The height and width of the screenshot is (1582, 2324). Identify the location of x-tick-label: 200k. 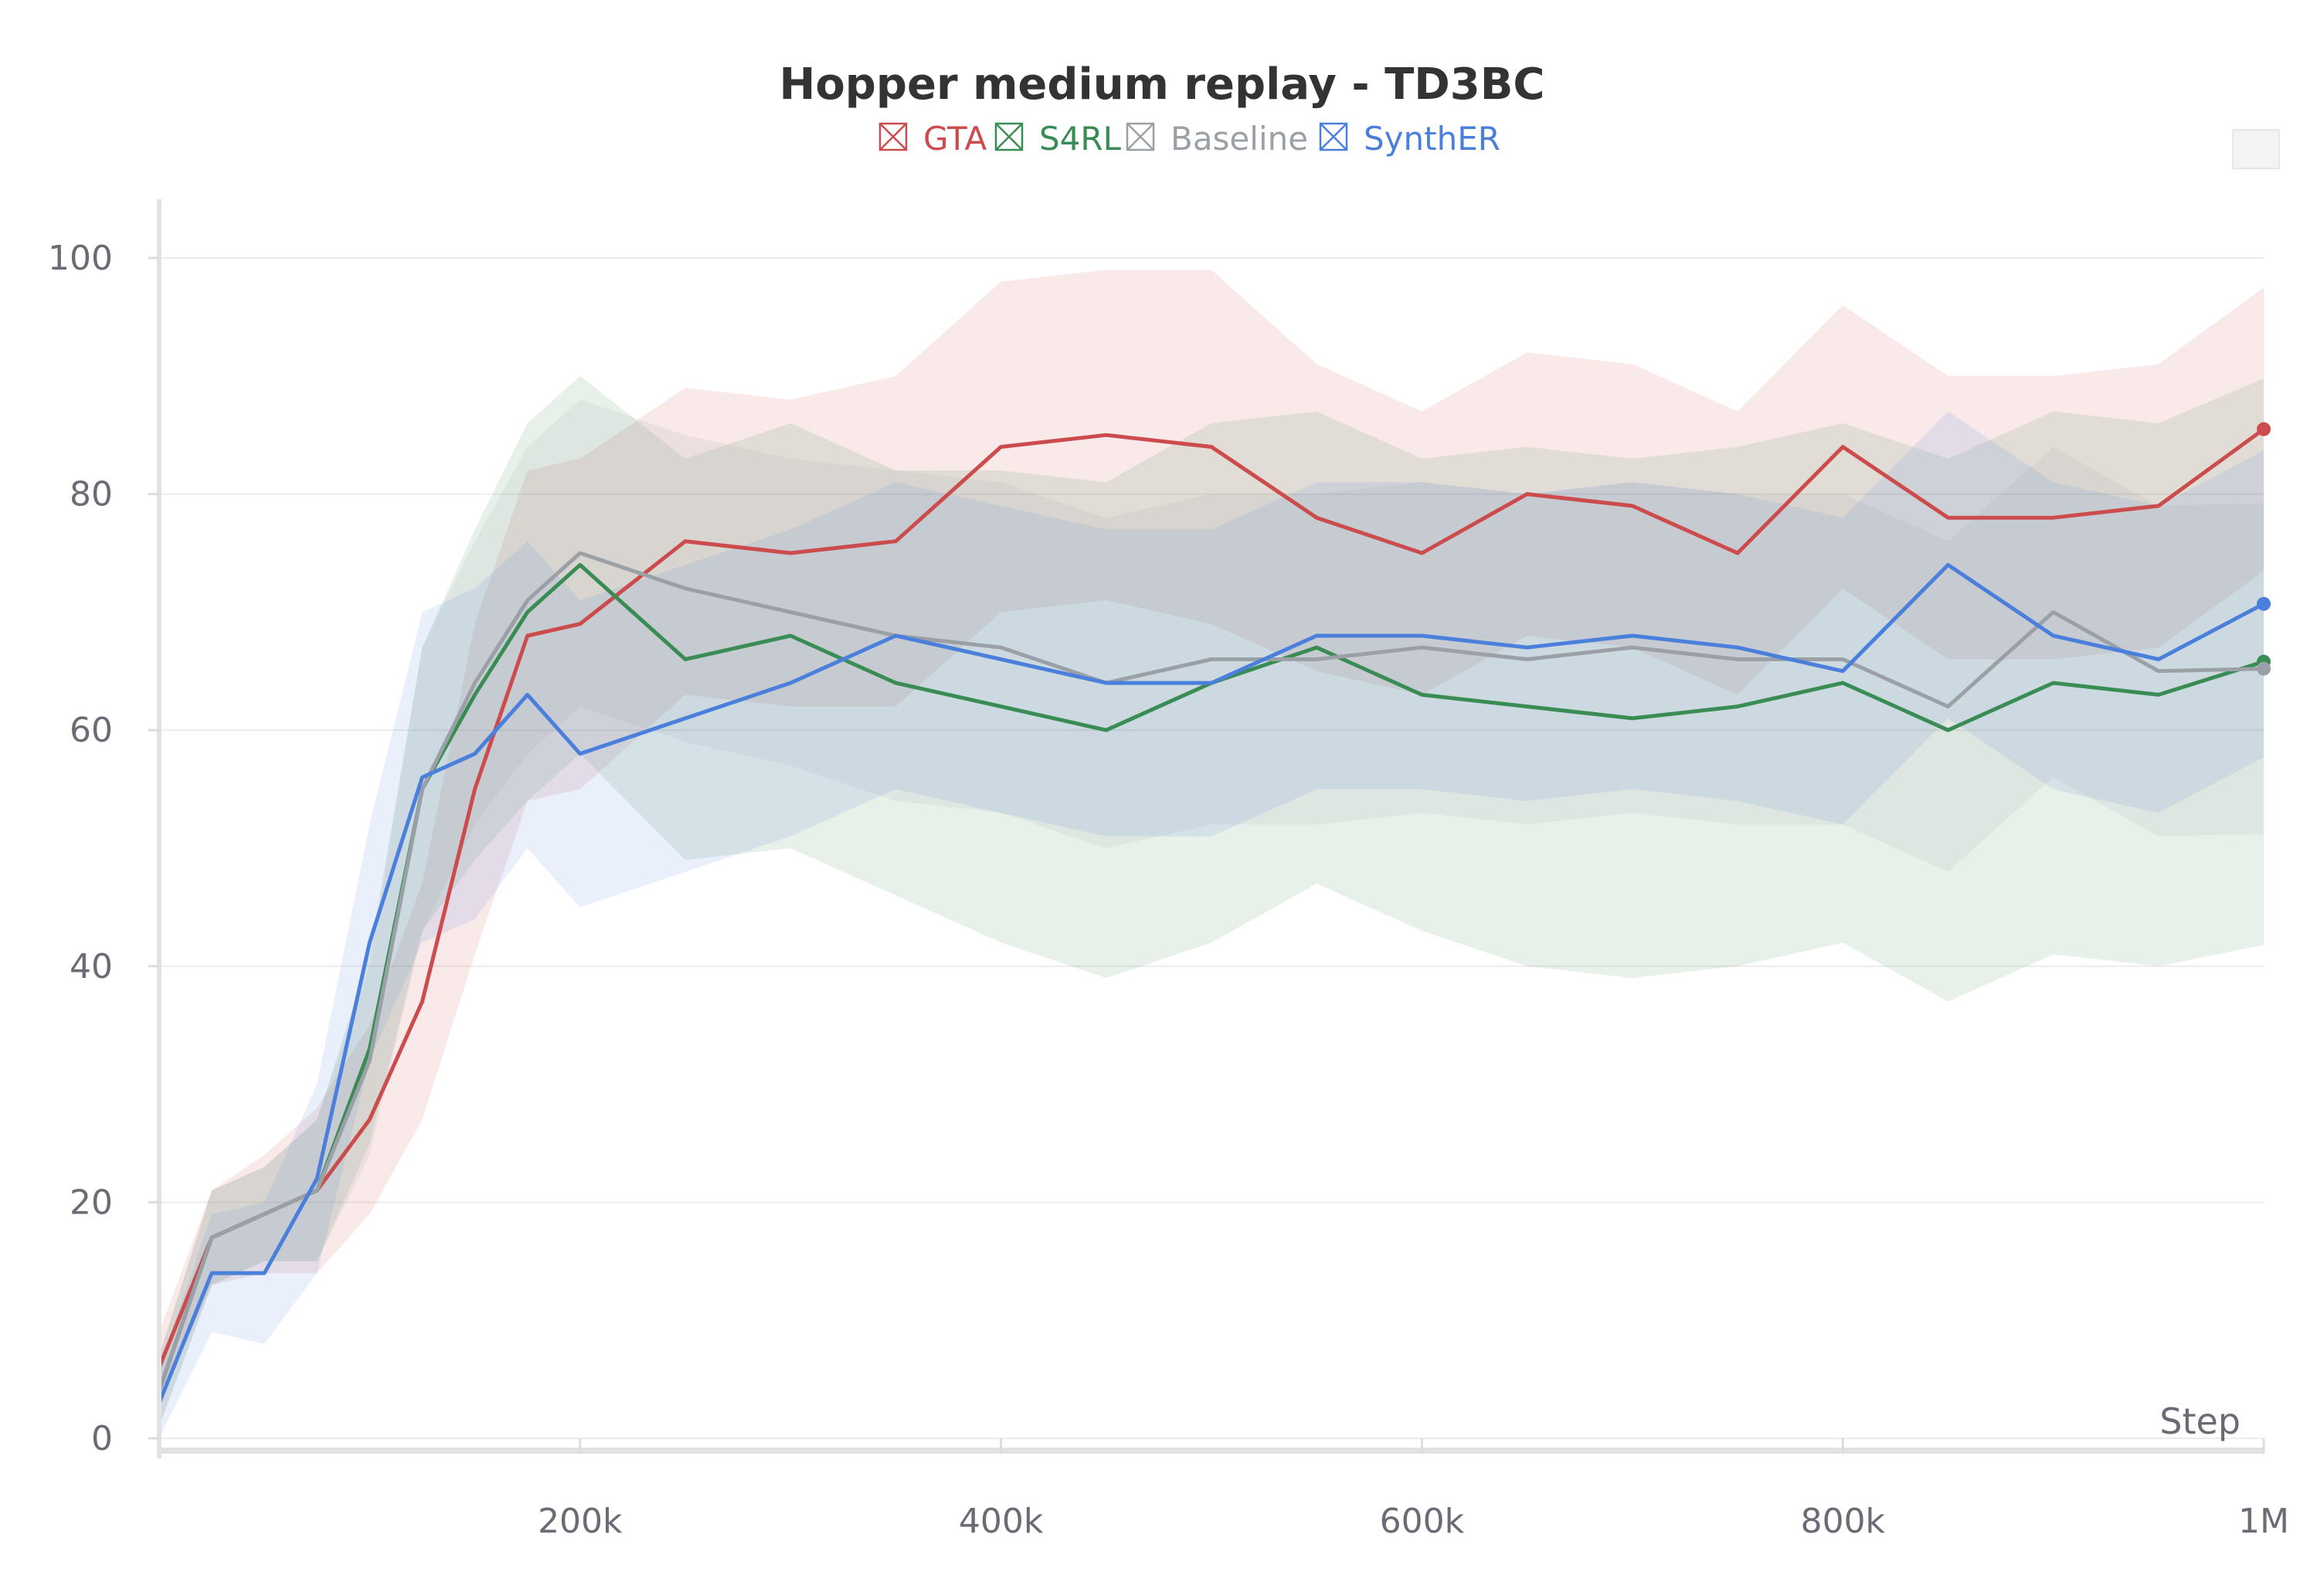
(580, 1521).